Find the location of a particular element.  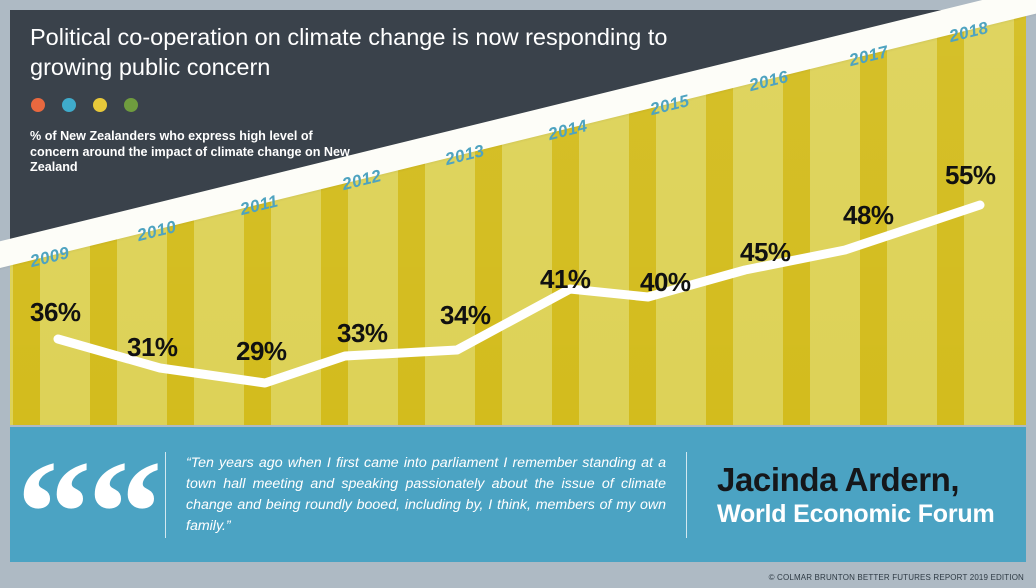

attribution-org: World Economic Forum is located at coordinates (856, 513).